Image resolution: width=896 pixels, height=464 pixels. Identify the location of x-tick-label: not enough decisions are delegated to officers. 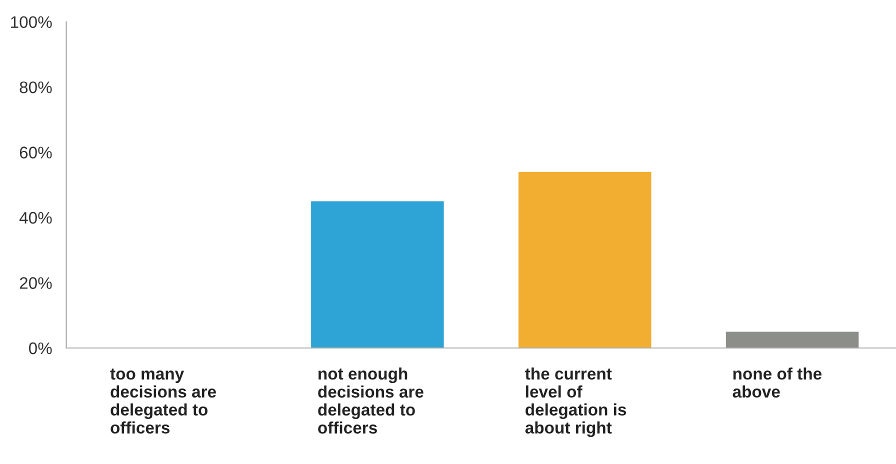
(371, 400).